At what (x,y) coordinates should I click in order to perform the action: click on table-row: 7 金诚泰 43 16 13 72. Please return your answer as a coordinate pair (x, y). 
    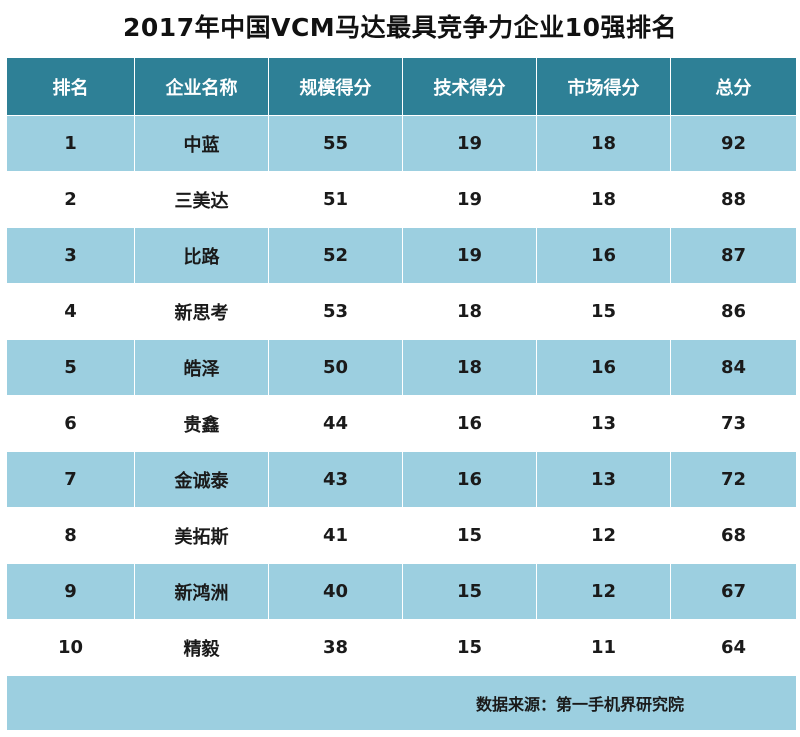
    Looking at the image, I should click on (401, 479).